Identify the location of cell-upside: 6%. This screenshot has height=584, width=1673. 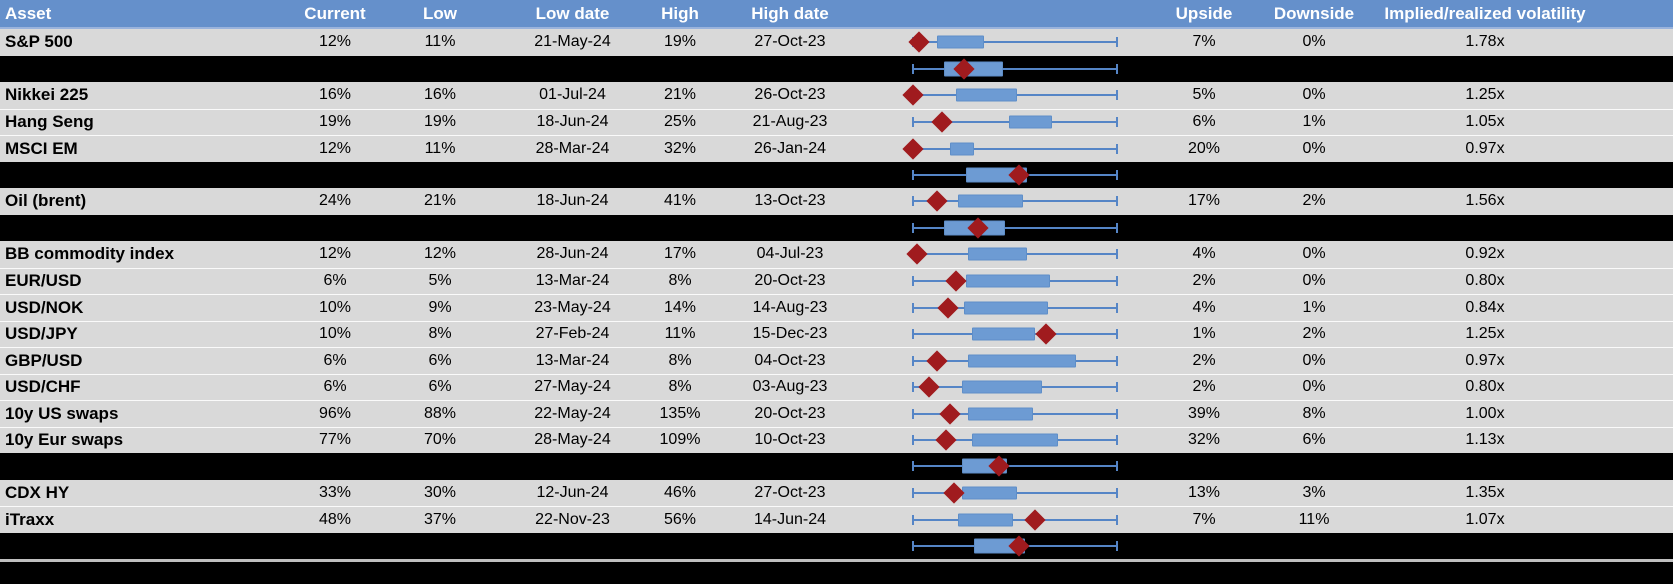
(1204, 122).